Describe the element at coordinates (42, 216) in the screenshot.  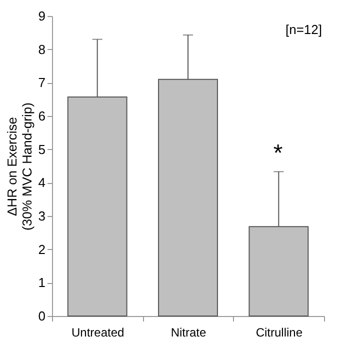
I see `y-tick-label: 3` at that location.